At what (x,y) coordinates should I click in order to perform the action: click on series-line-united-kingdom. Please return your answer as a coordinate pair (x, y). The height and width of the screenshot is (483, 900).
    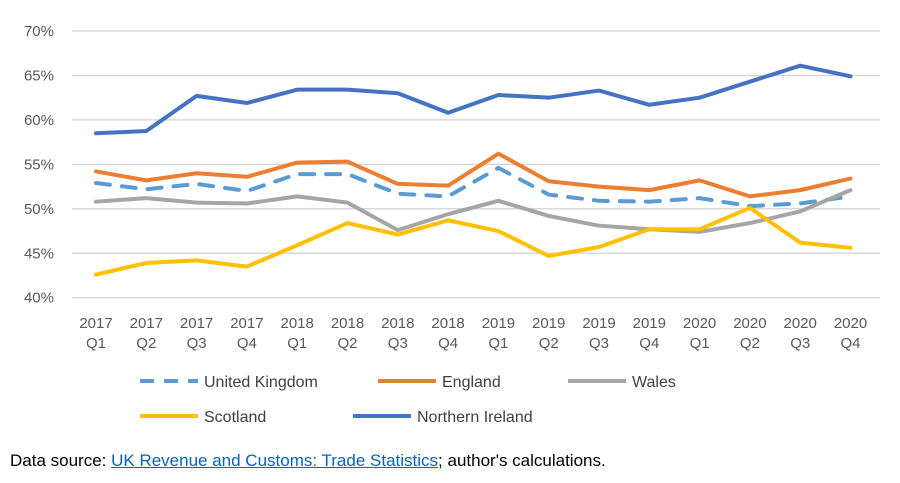
    Looking at the image, I should click on (473, 187).